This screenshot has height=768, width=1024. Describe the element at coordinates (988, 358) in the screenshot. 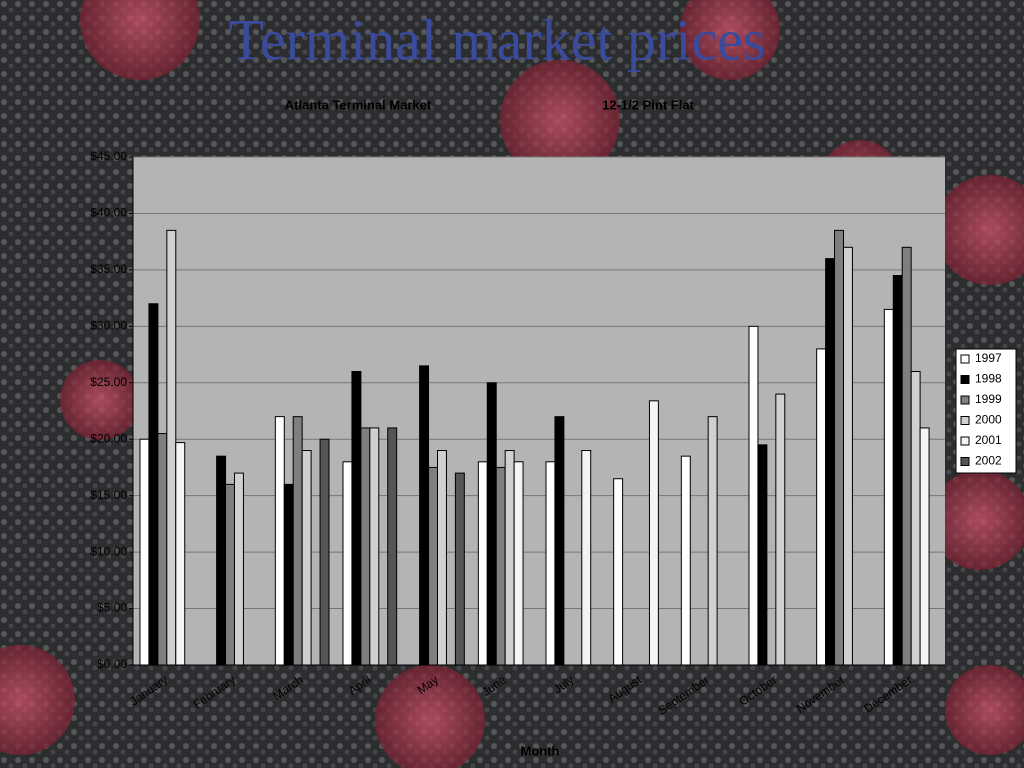

I see `legend-label: 1997` at that location.